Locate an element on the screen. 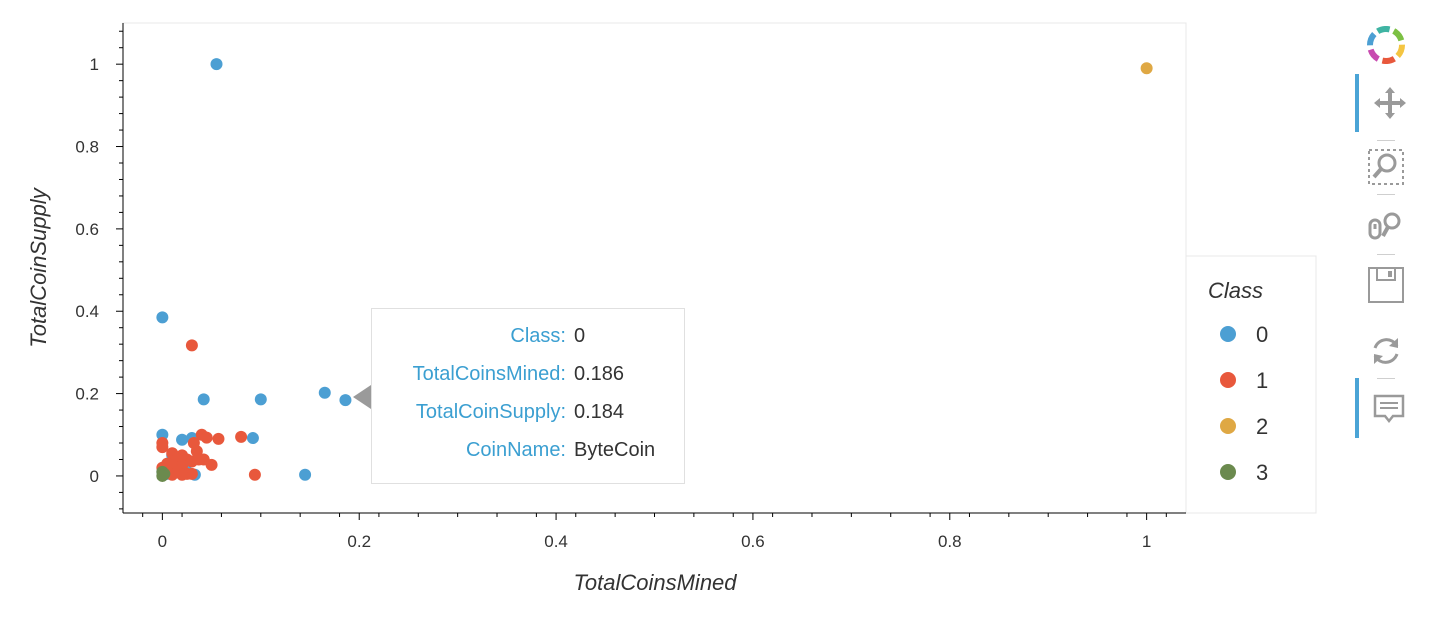  pan-tool-button is located at coordinates (1385, 103).